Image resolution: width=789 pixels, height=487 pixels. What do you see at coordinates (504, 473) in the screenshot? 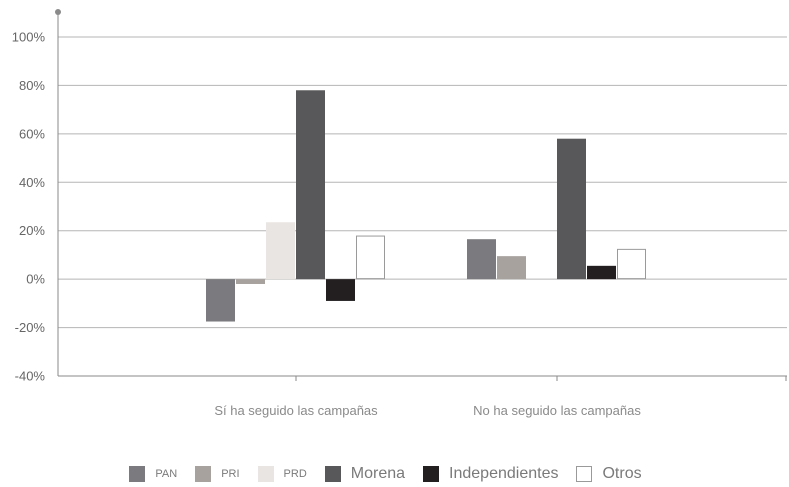
I see `legend-label: Independientes` at bounding box center [504, 473].